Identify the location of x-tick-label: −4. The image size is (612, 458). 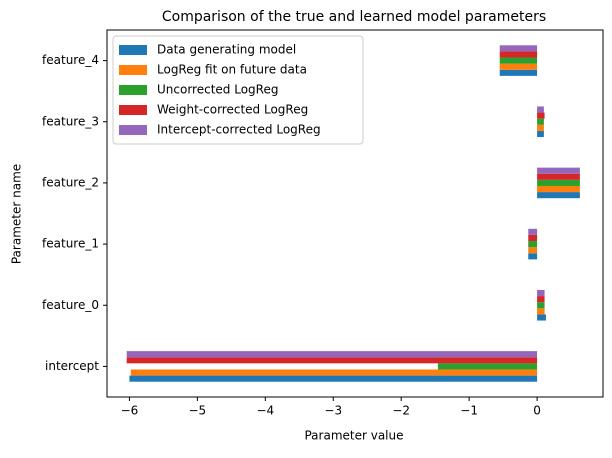
(265, 411).